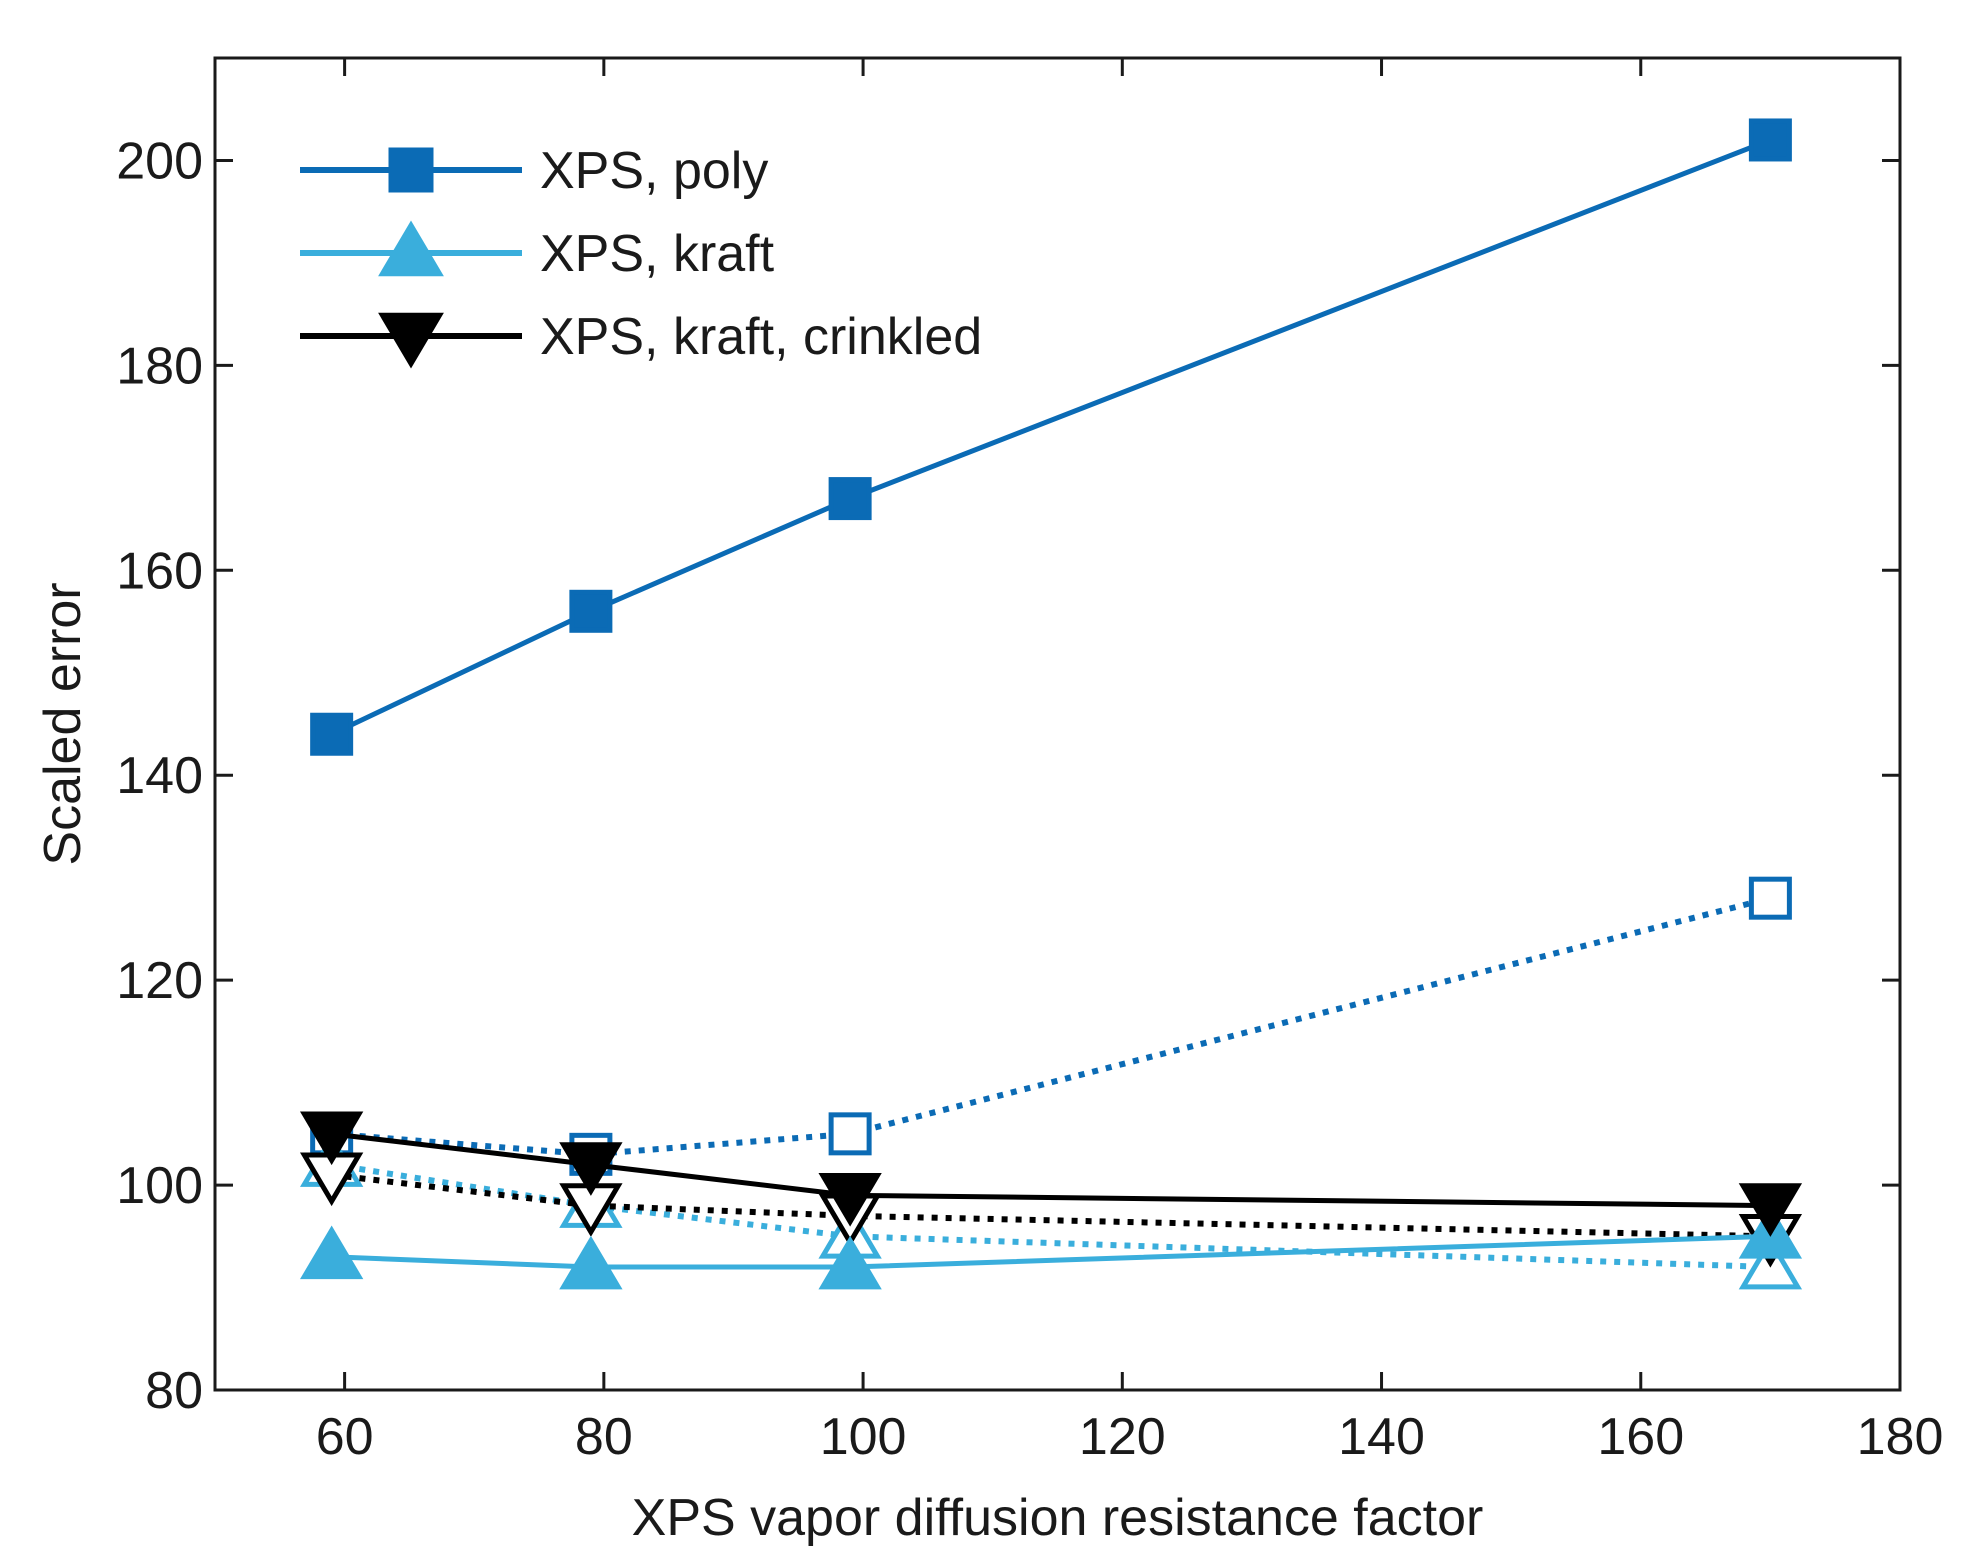 This screenshot has height=1566, width=1967. What do you see at coordinates (159, 161) in the screenshot?
I see `y-tick-label: 200` at bounding box center [159, 161].